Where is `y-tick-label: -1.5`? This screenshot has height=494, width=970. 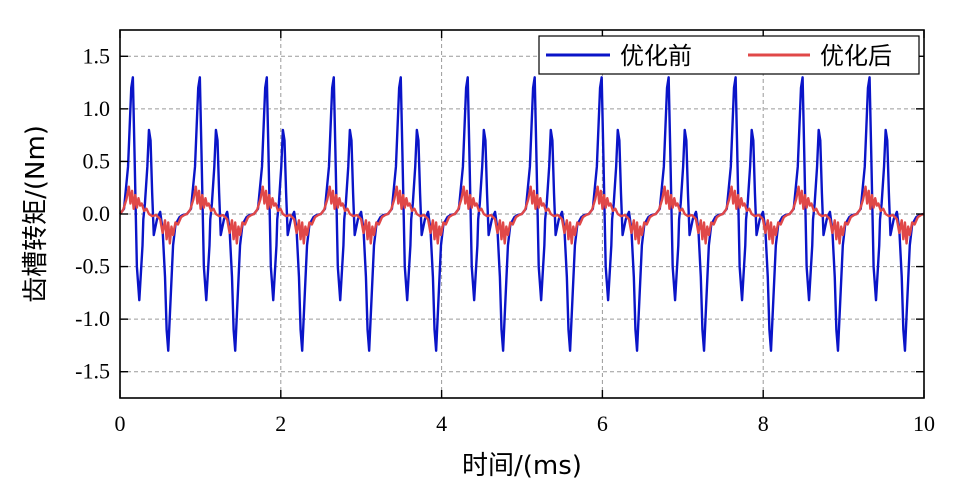
y-tick-label: -1.5 is located at coordinates (92, 371).